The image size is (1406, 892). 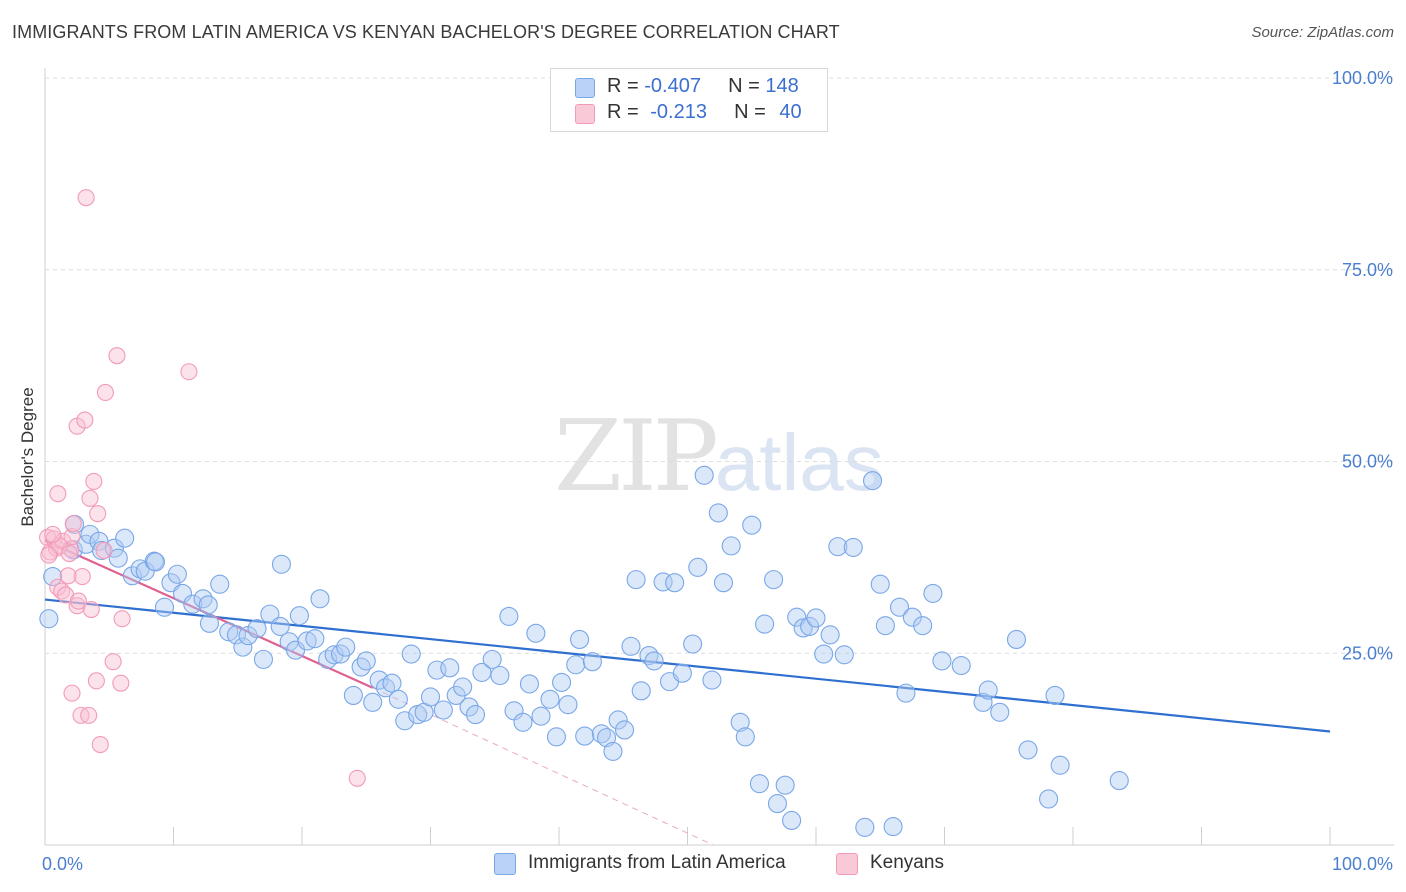 I want to click on y-tick-label: 25.0%, so click(x=1367, y=653).